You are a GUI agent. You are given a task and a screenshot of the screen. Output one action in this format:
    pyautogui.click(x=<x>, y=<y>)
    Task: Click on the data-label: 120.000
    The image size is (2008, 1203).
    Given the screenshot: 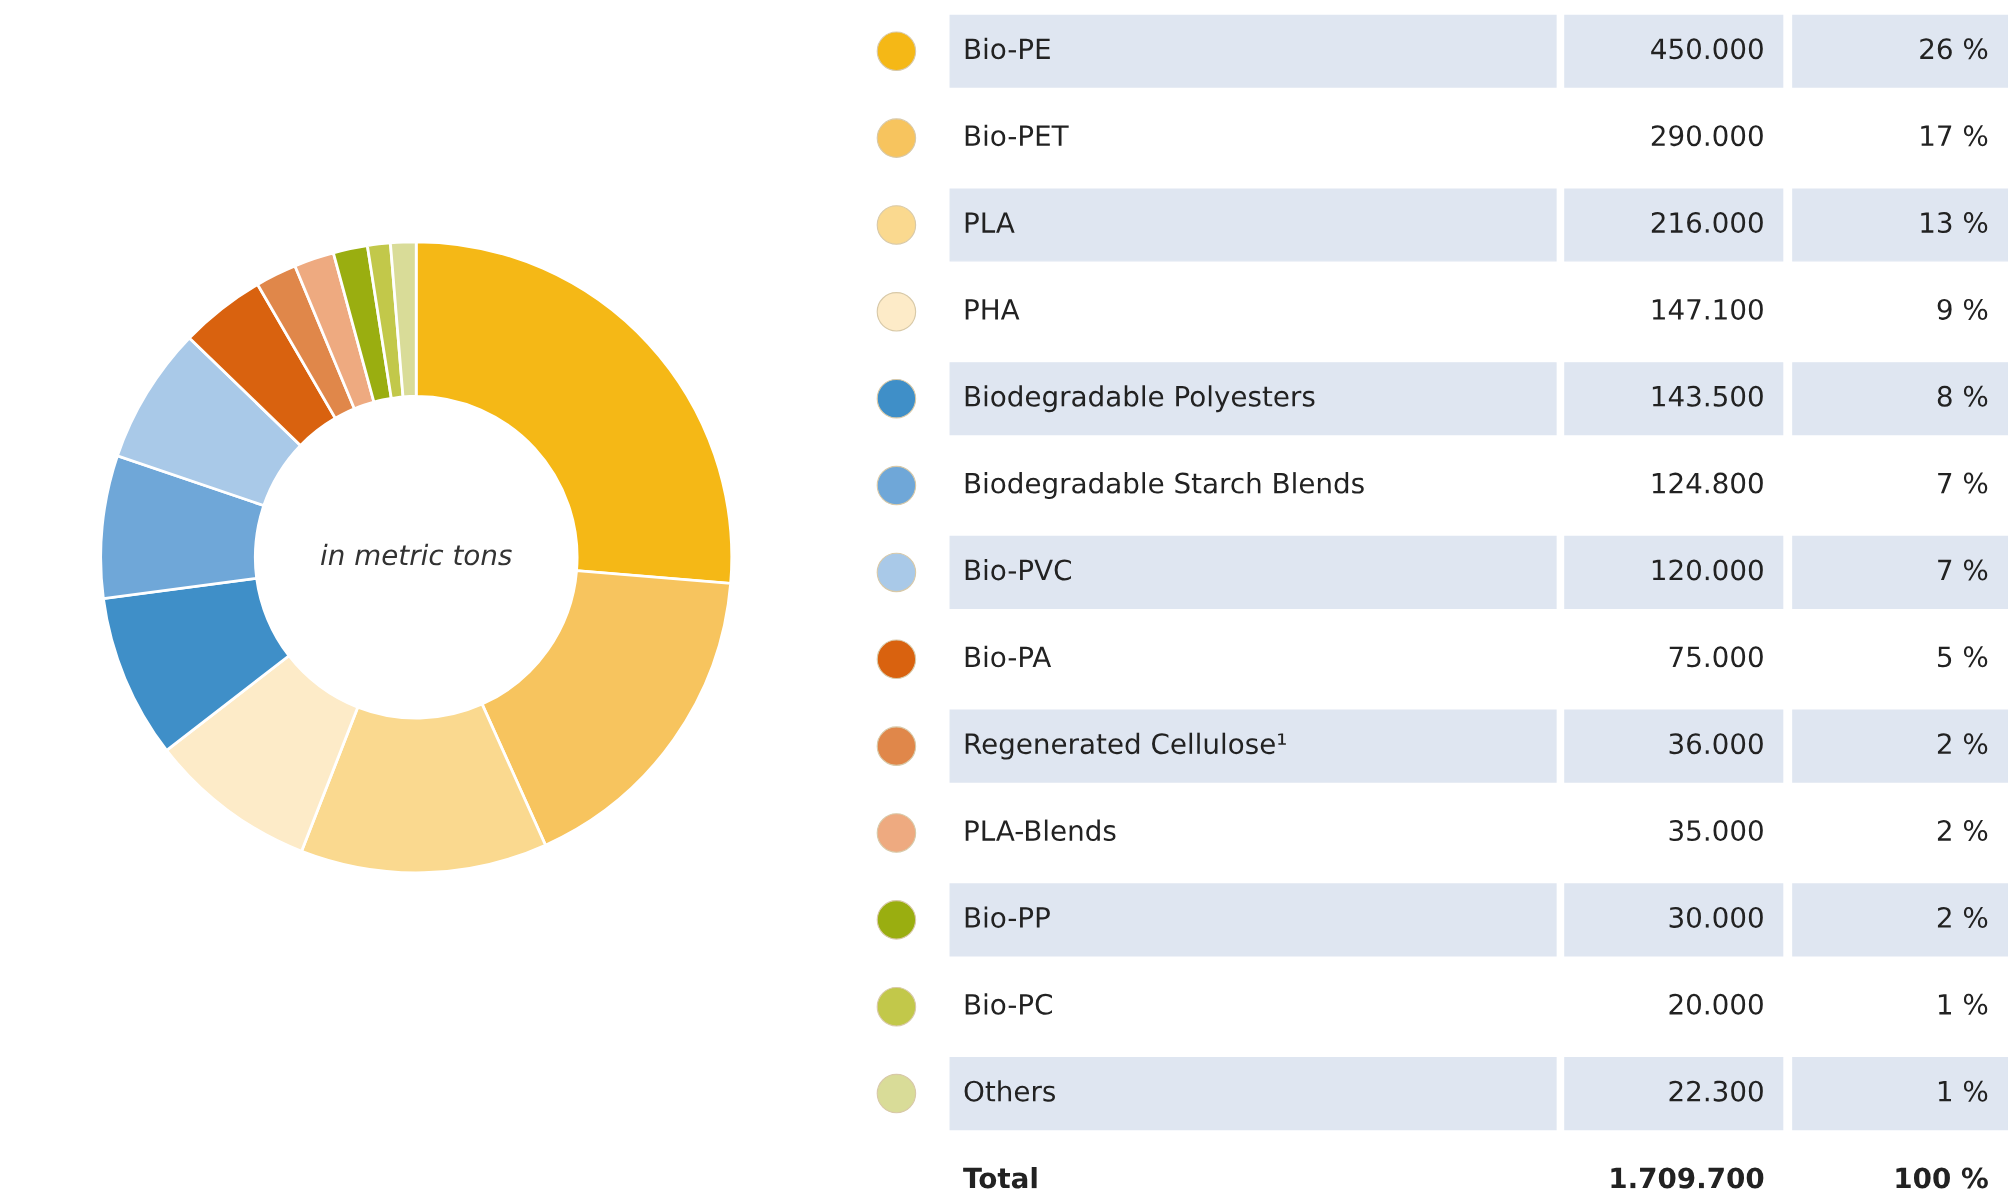 What is the action you would take?
    pyautogui.click(x=1707, y=570)
    